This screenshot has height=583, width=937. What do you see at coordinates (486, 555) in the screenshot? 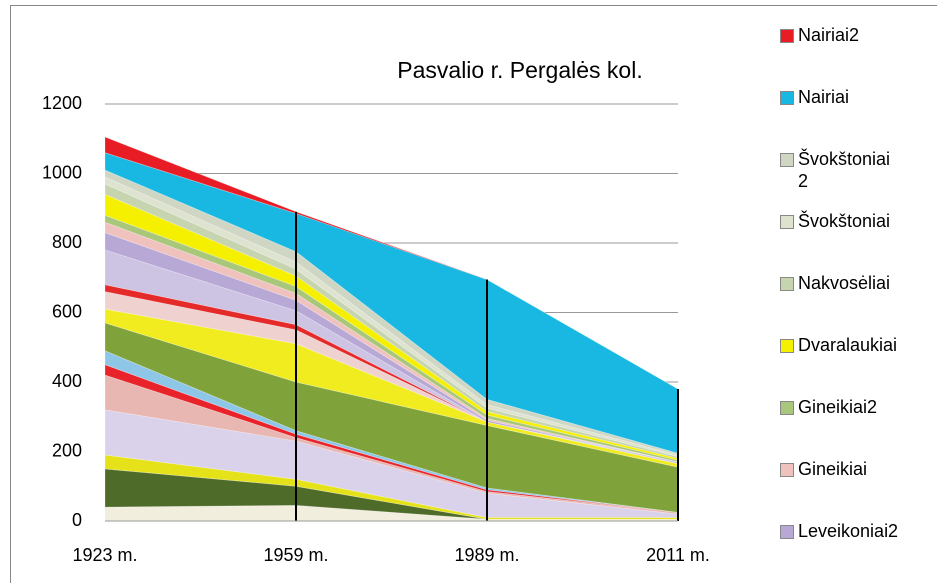
I see `x-tick-label: 1989 m.` at bounding box center [486, 555].